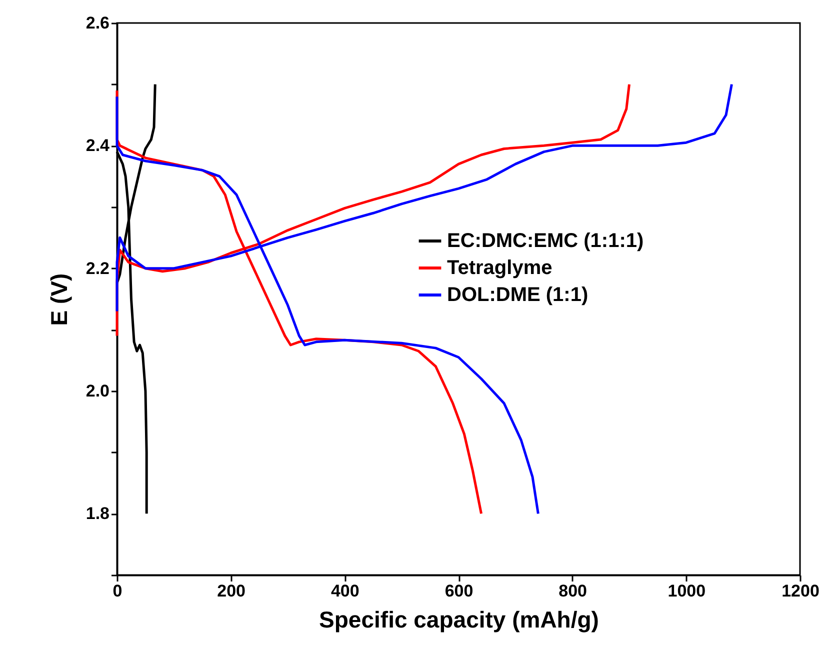 This screenshot has height=665, width=830. What do you see at coordinates (459, 619) in the screenshot?
I see `x-axis-title: Specific capacity (mAh/g)` at bounding box center [459, 619].